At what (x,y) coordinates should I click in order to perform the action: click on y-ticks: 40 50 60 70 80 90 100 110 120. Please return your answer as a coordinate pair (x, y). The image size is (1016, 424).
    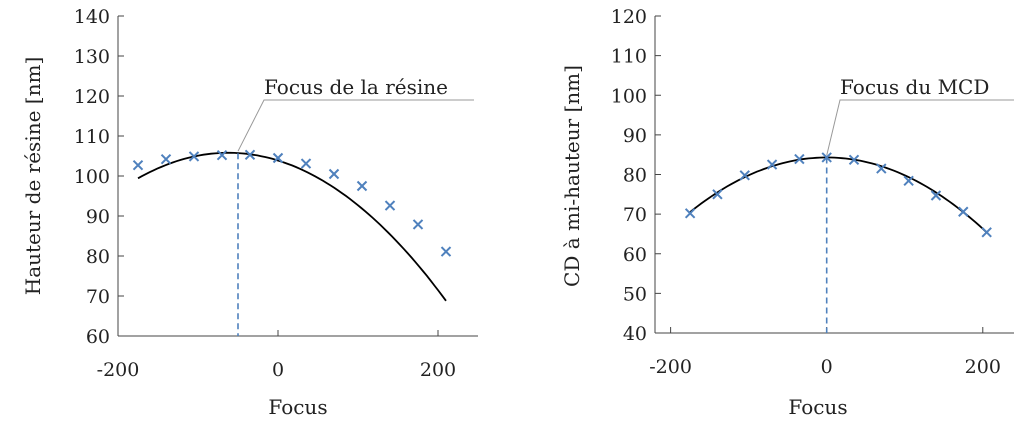
    Looking at the image, I should click on (636, 175).